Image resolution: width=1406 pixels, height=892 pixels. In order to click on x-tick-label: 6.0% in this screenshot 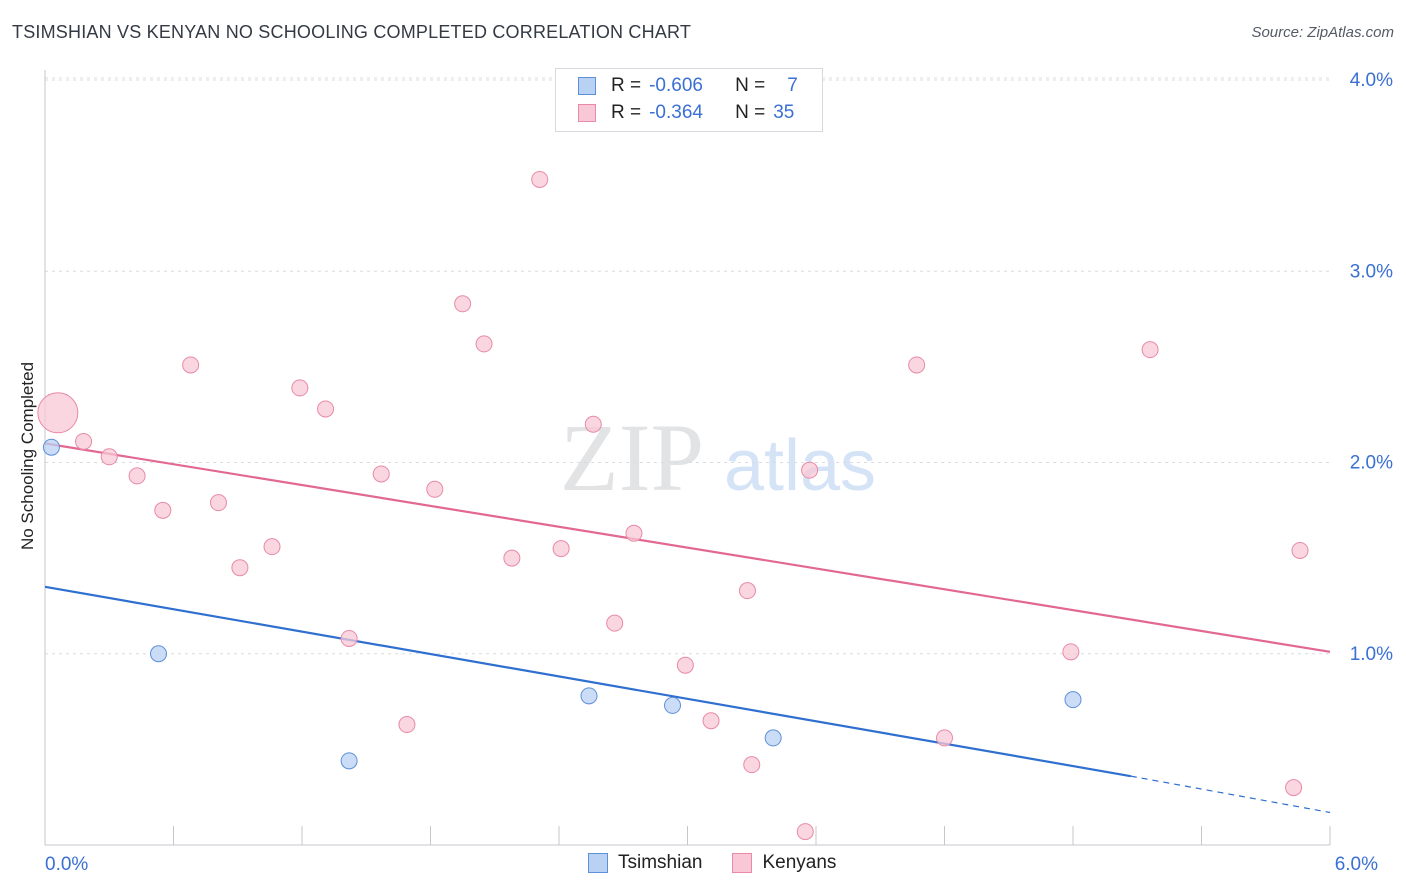, I will do `click(1356, 864)`.